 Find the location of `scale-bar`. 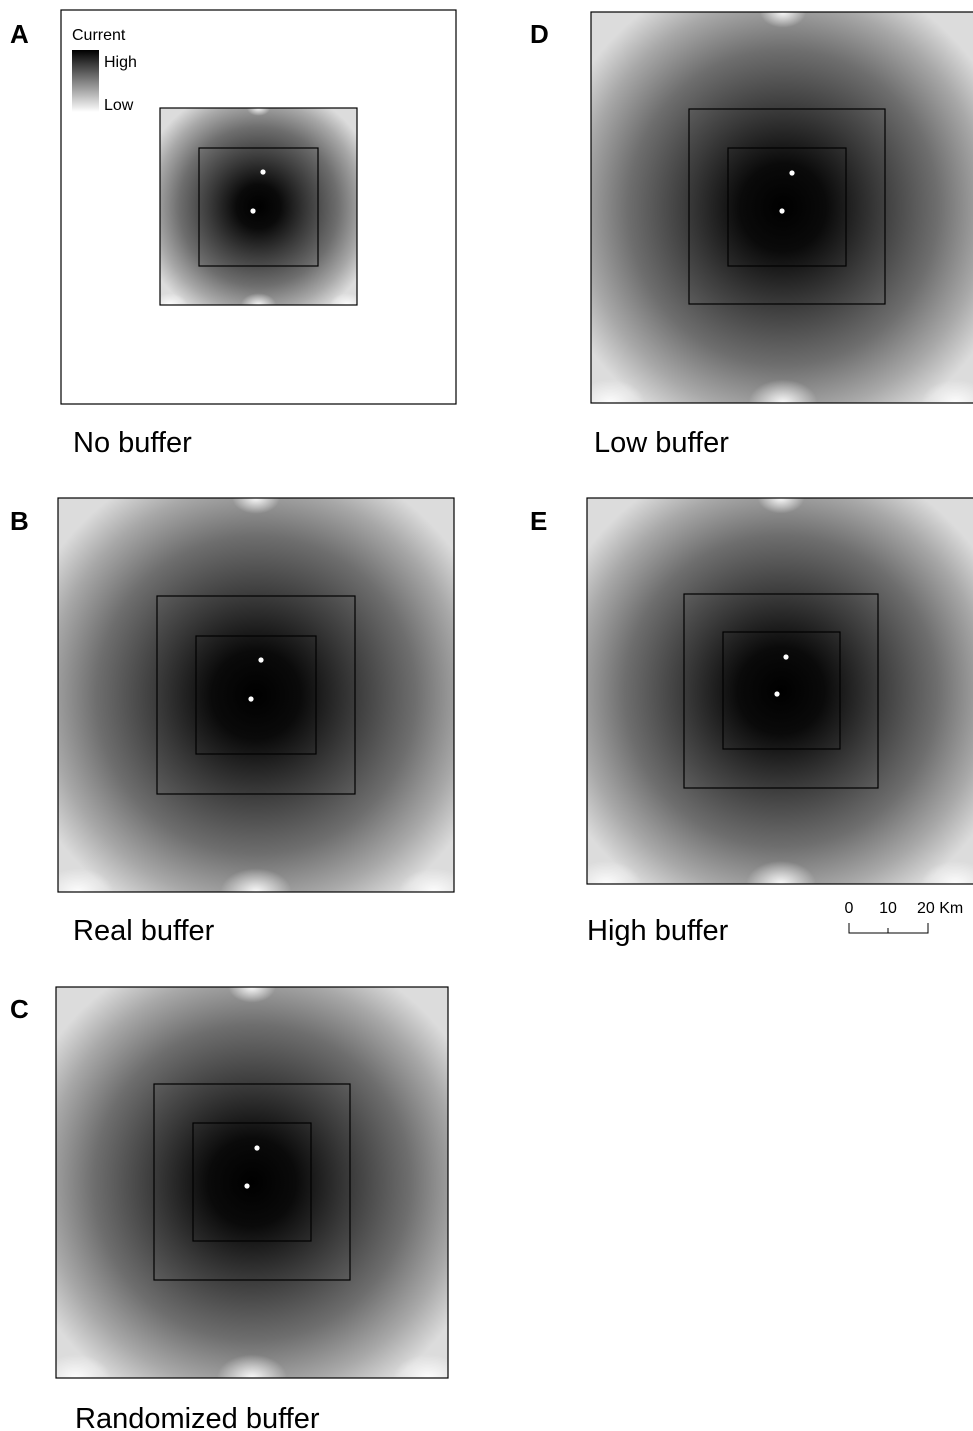

scale-bar is located at coordinates (888, 928).